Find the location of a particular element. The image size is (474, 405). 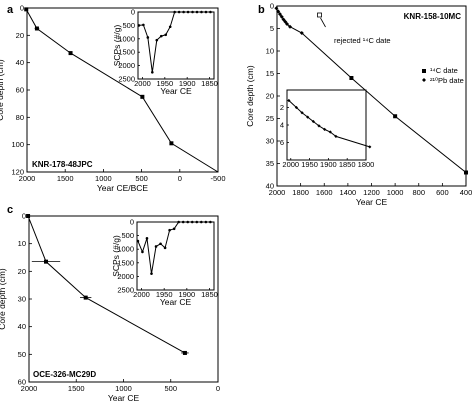

c-inset-xlabel: Year CE is located at coordinates (176, 302).